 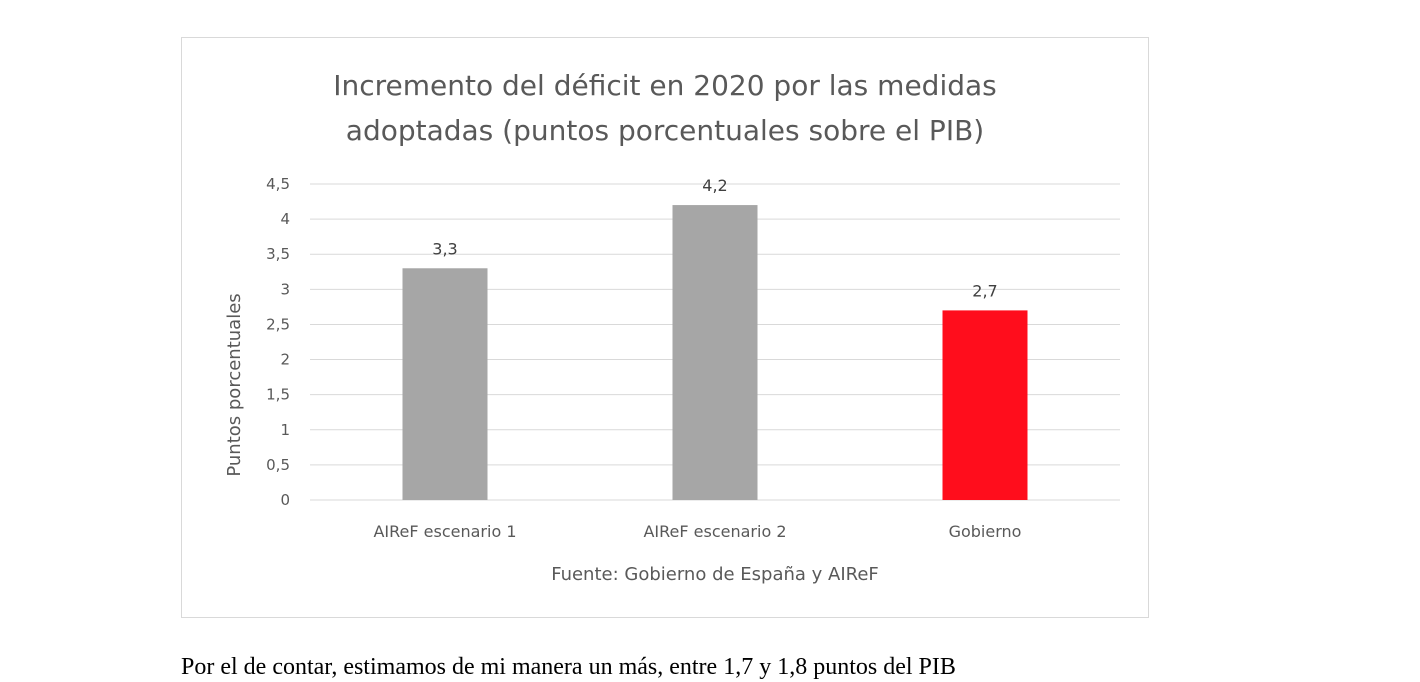 I want to click on y-tick-label: 4, so click(x=285, y=219).